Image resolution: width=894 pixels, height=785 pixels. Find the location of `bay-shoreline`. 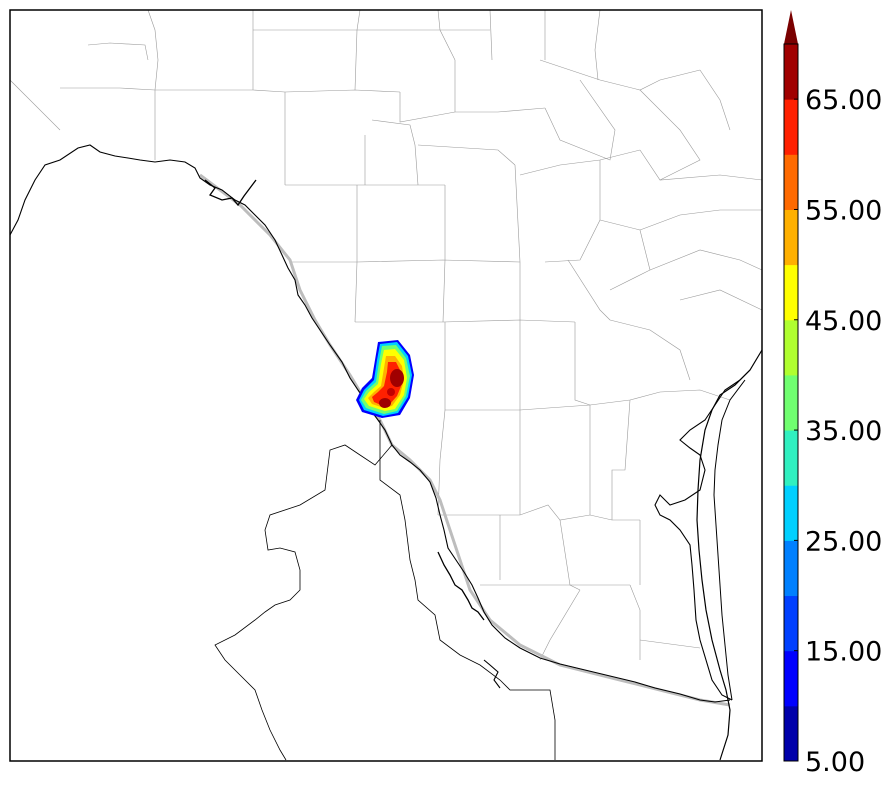

bay-shoreline is located at coordinates (702, 535).